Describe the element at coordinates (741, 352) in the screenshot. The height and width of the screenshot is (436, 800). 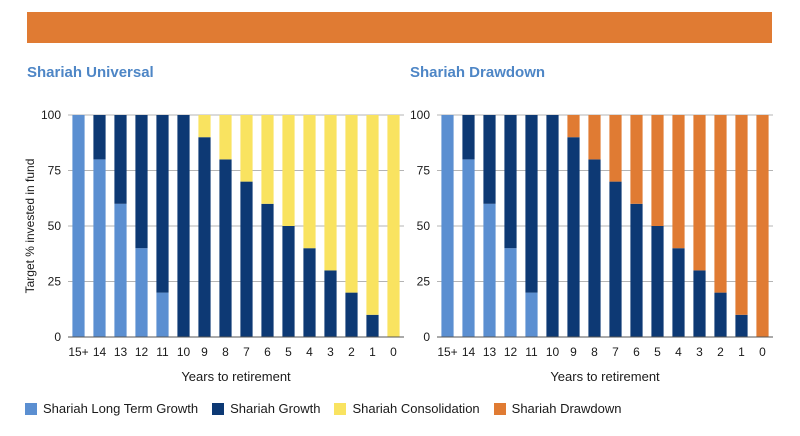
I see `x-tick-label: 1` at that location.